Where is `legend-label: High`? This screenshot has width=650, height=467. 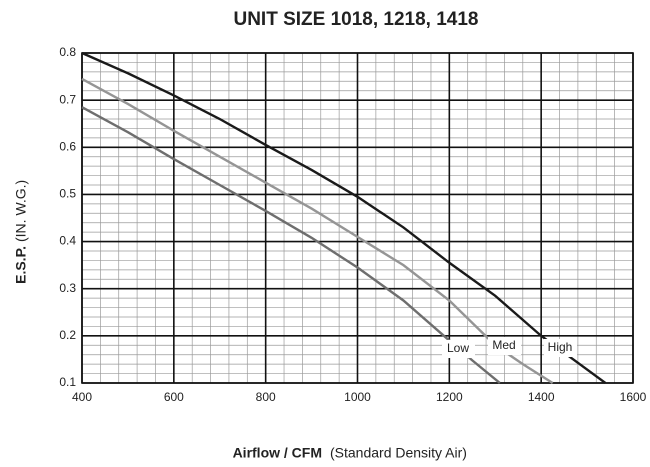
legend-label: High is located at coordinates (560, 347).